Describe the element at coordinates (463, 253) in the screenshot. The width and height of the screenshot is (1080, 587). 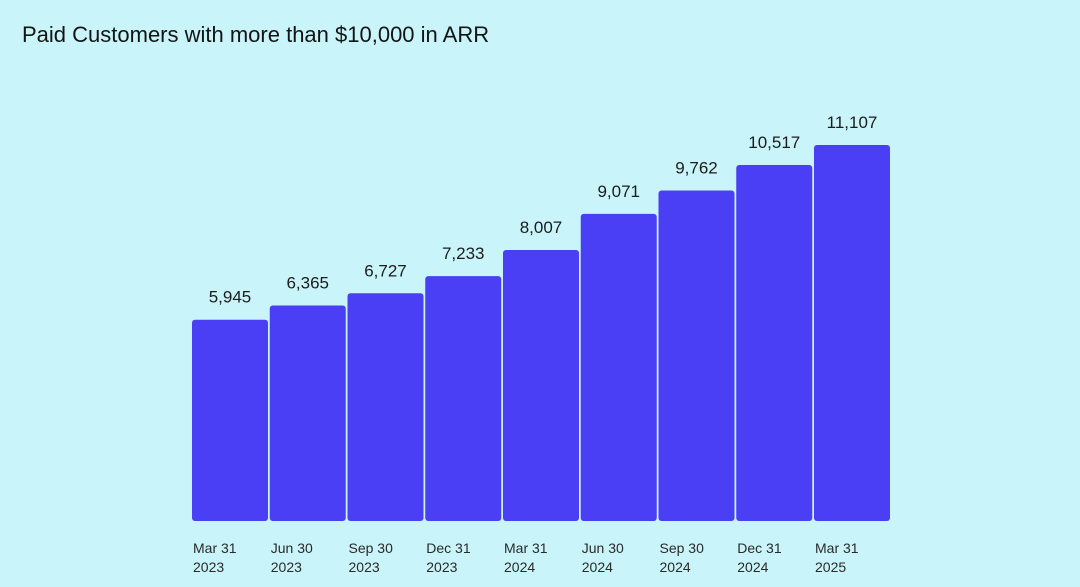
I see `data-label: 7,233` at that location.